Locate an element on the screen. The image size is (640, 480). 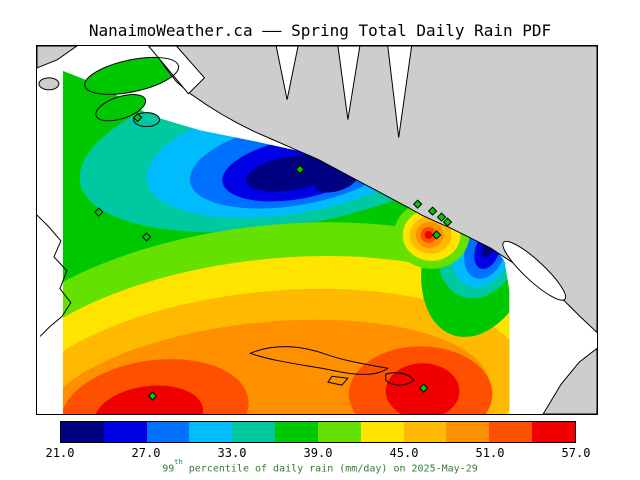
colorbar-tick-label: 51.0 is located at coordinates (490, 453).